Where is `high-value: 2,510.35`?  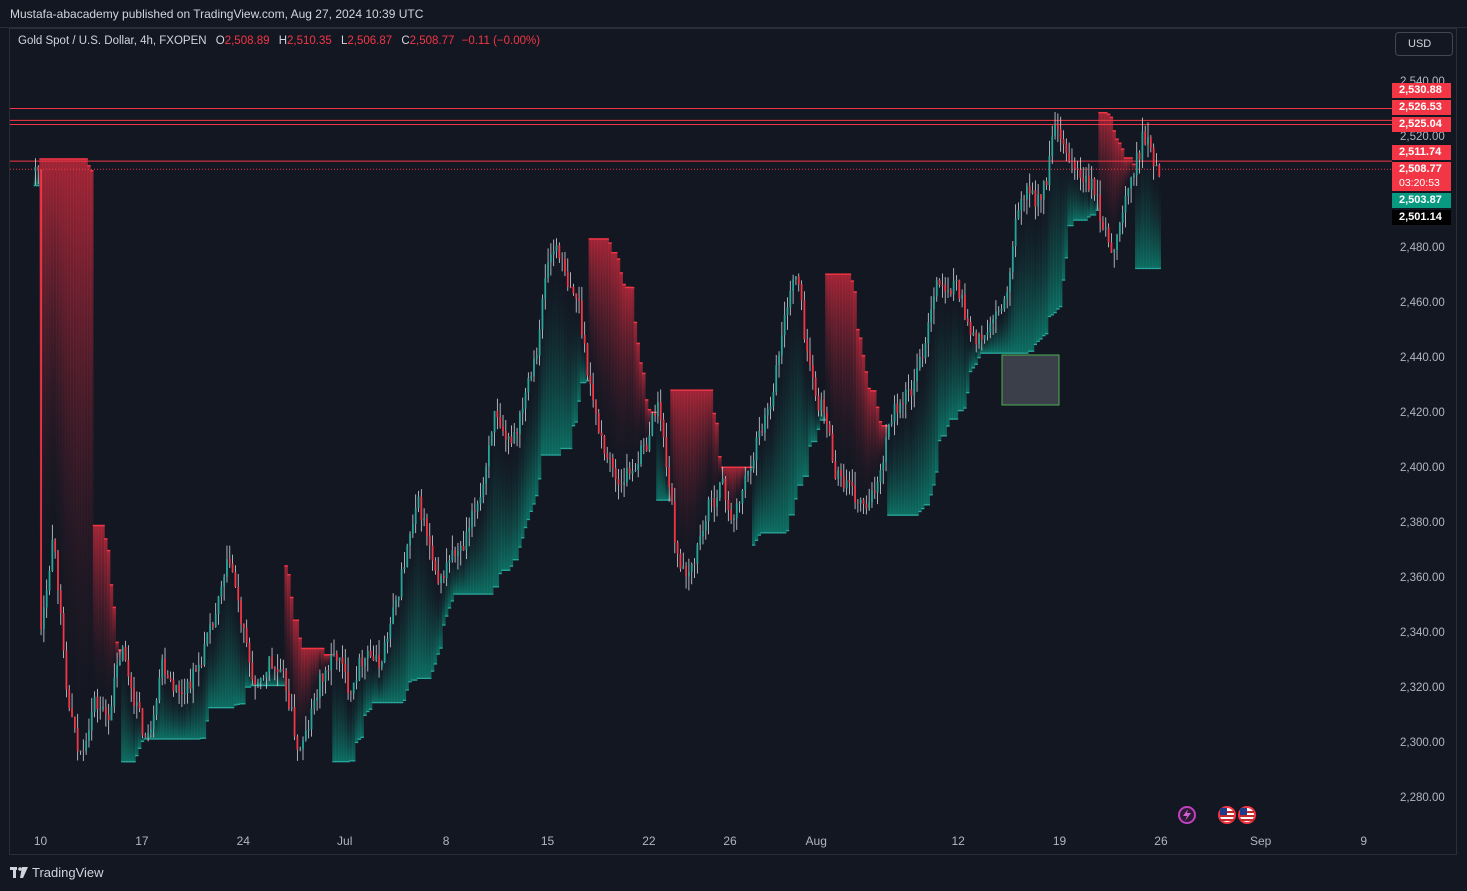 high-value: 2,510.35 is located at coordinates (309, 41).